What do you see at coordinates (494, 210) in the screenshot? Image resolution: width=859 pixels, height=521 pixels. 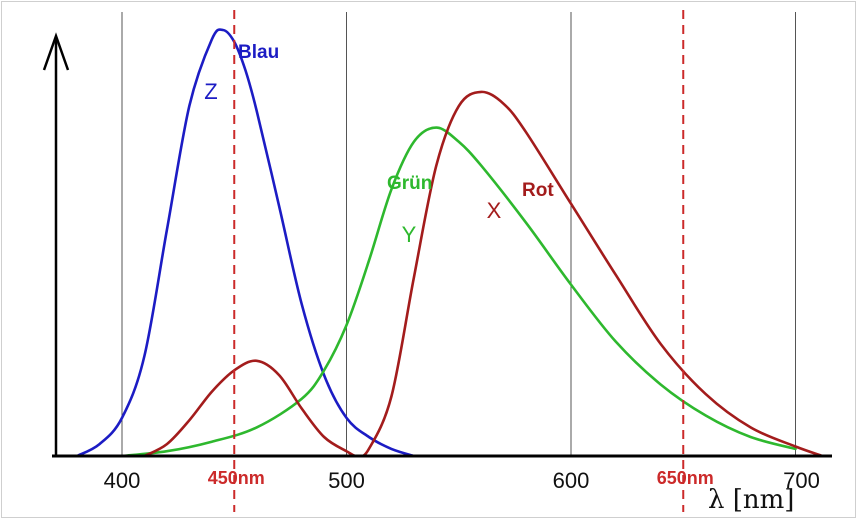 I see `series-letter-label: X` at bounding box center [494, 210].